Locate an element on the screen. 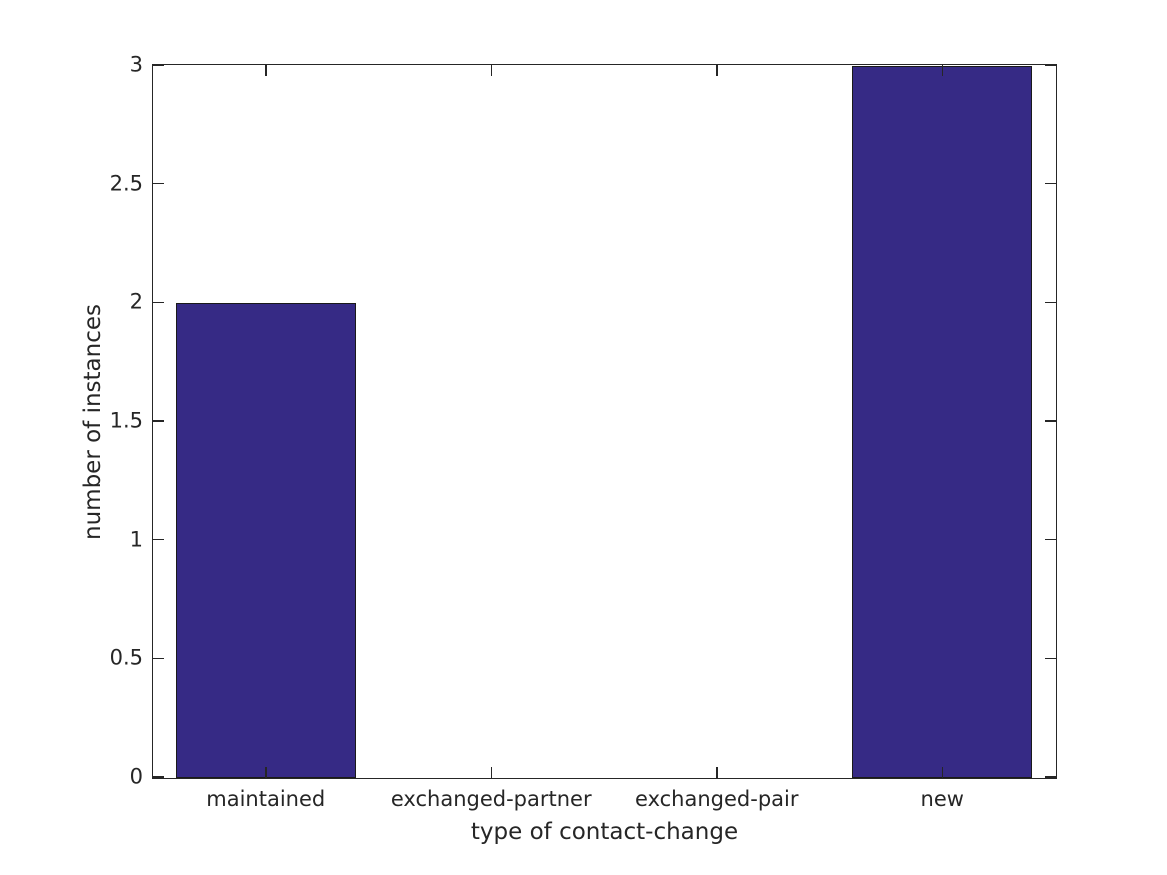  x-tick-top-new is located at coordinates (942, 70).